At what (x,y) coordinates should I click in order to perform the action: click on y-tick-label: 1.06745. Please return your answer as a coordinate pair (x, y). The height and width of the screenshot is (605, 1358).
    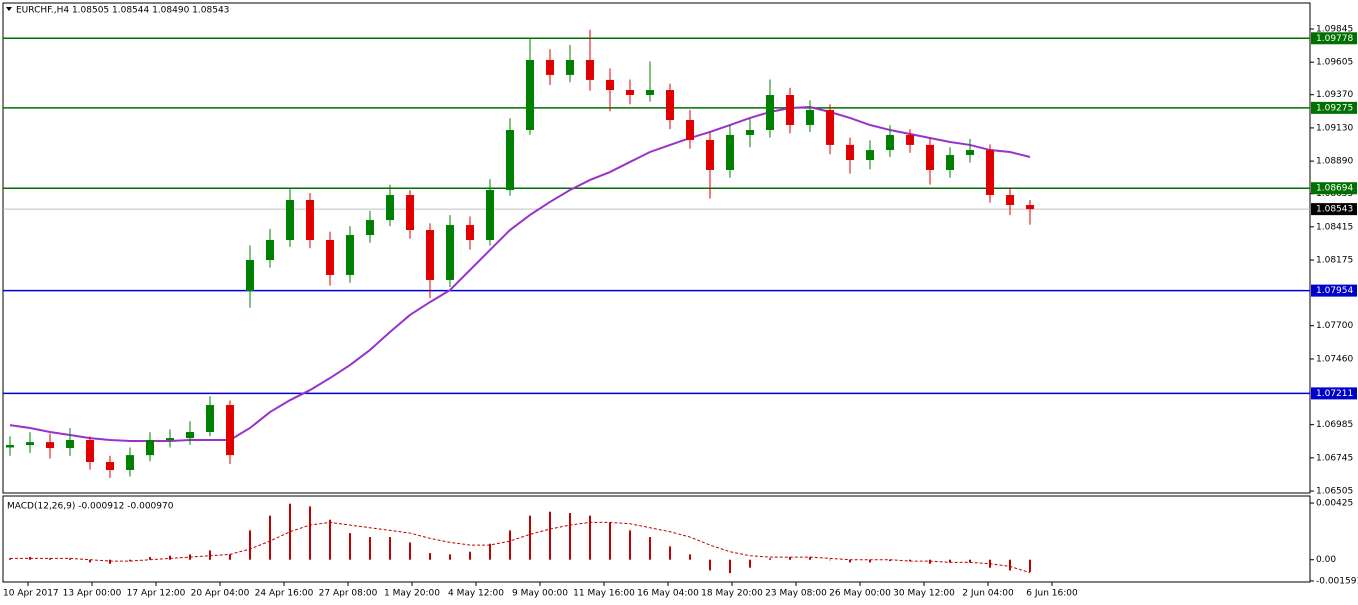
    Looking at the image, I should click on (1334, 458).